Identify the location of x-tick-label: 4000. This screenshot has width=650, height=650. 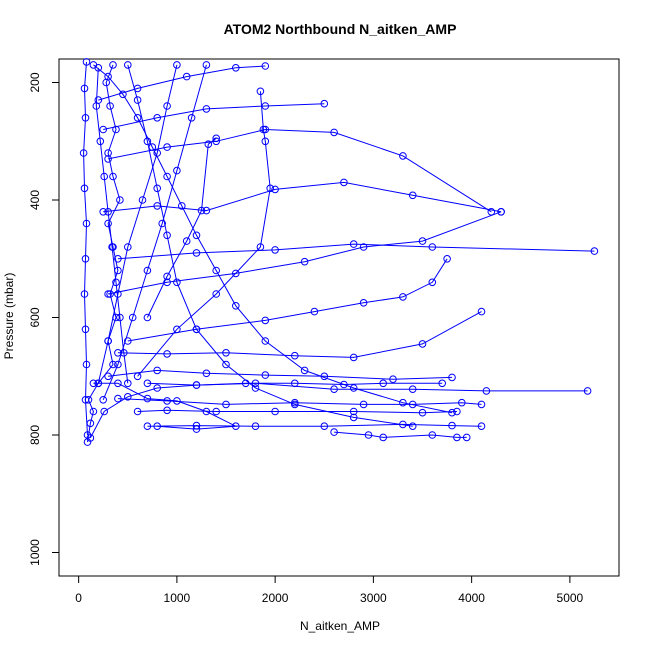
(471, 598).